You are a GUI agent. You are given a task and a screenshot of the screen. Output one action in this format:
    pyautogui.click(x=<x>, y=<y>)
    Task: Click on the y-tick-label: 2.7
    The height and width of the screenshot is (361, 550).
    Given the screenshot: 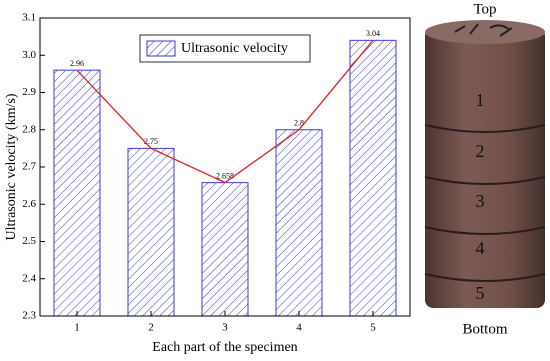 What is the action you would take?
    pyautogui.click(x=29, y=167)
    